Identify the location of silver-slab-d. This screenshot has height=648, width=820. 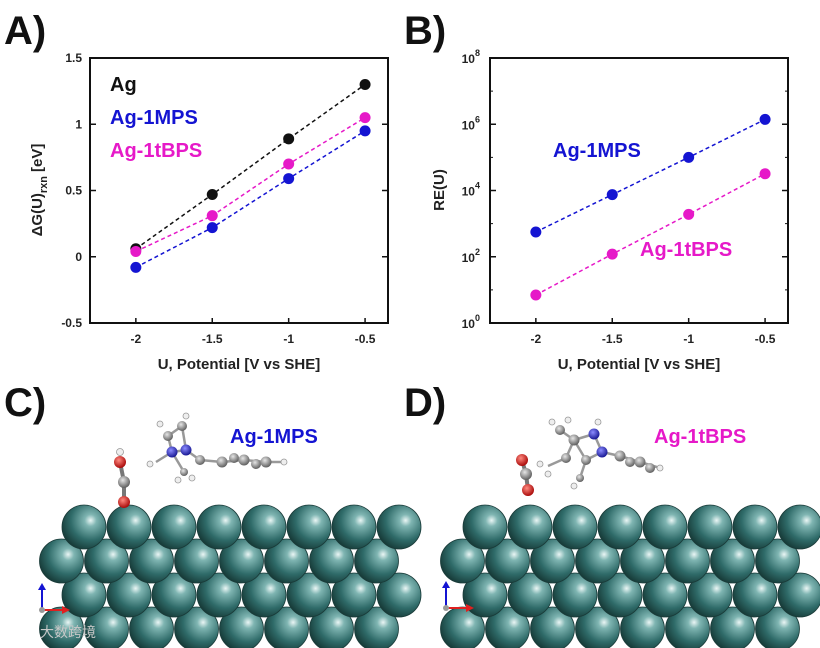
(630, 576).